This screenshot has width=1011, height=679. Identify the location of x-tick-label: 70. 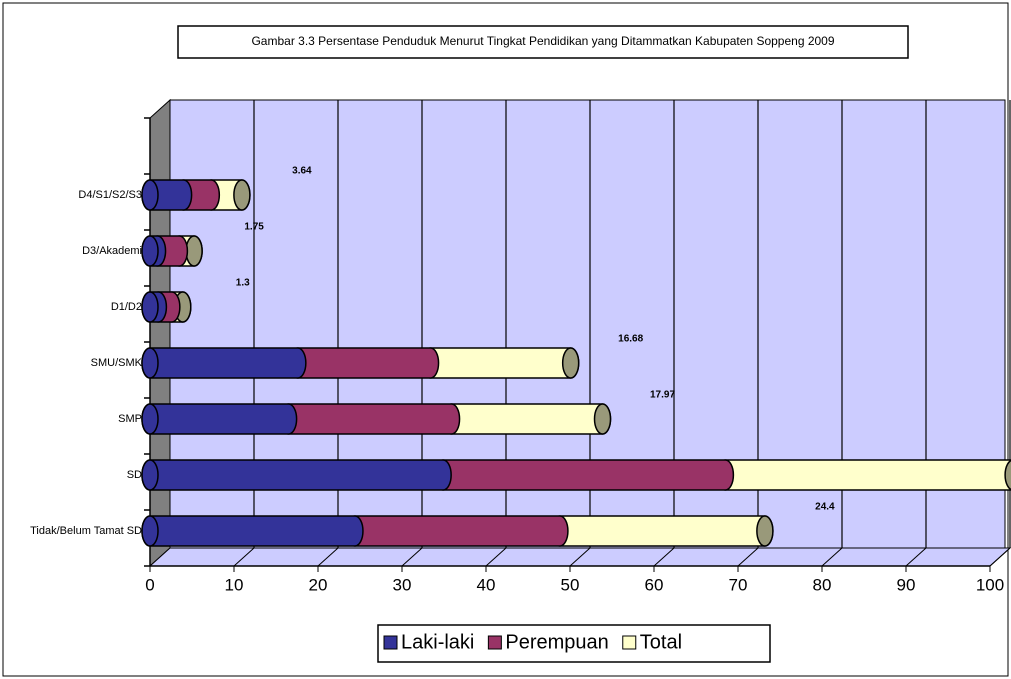
(738, 584).